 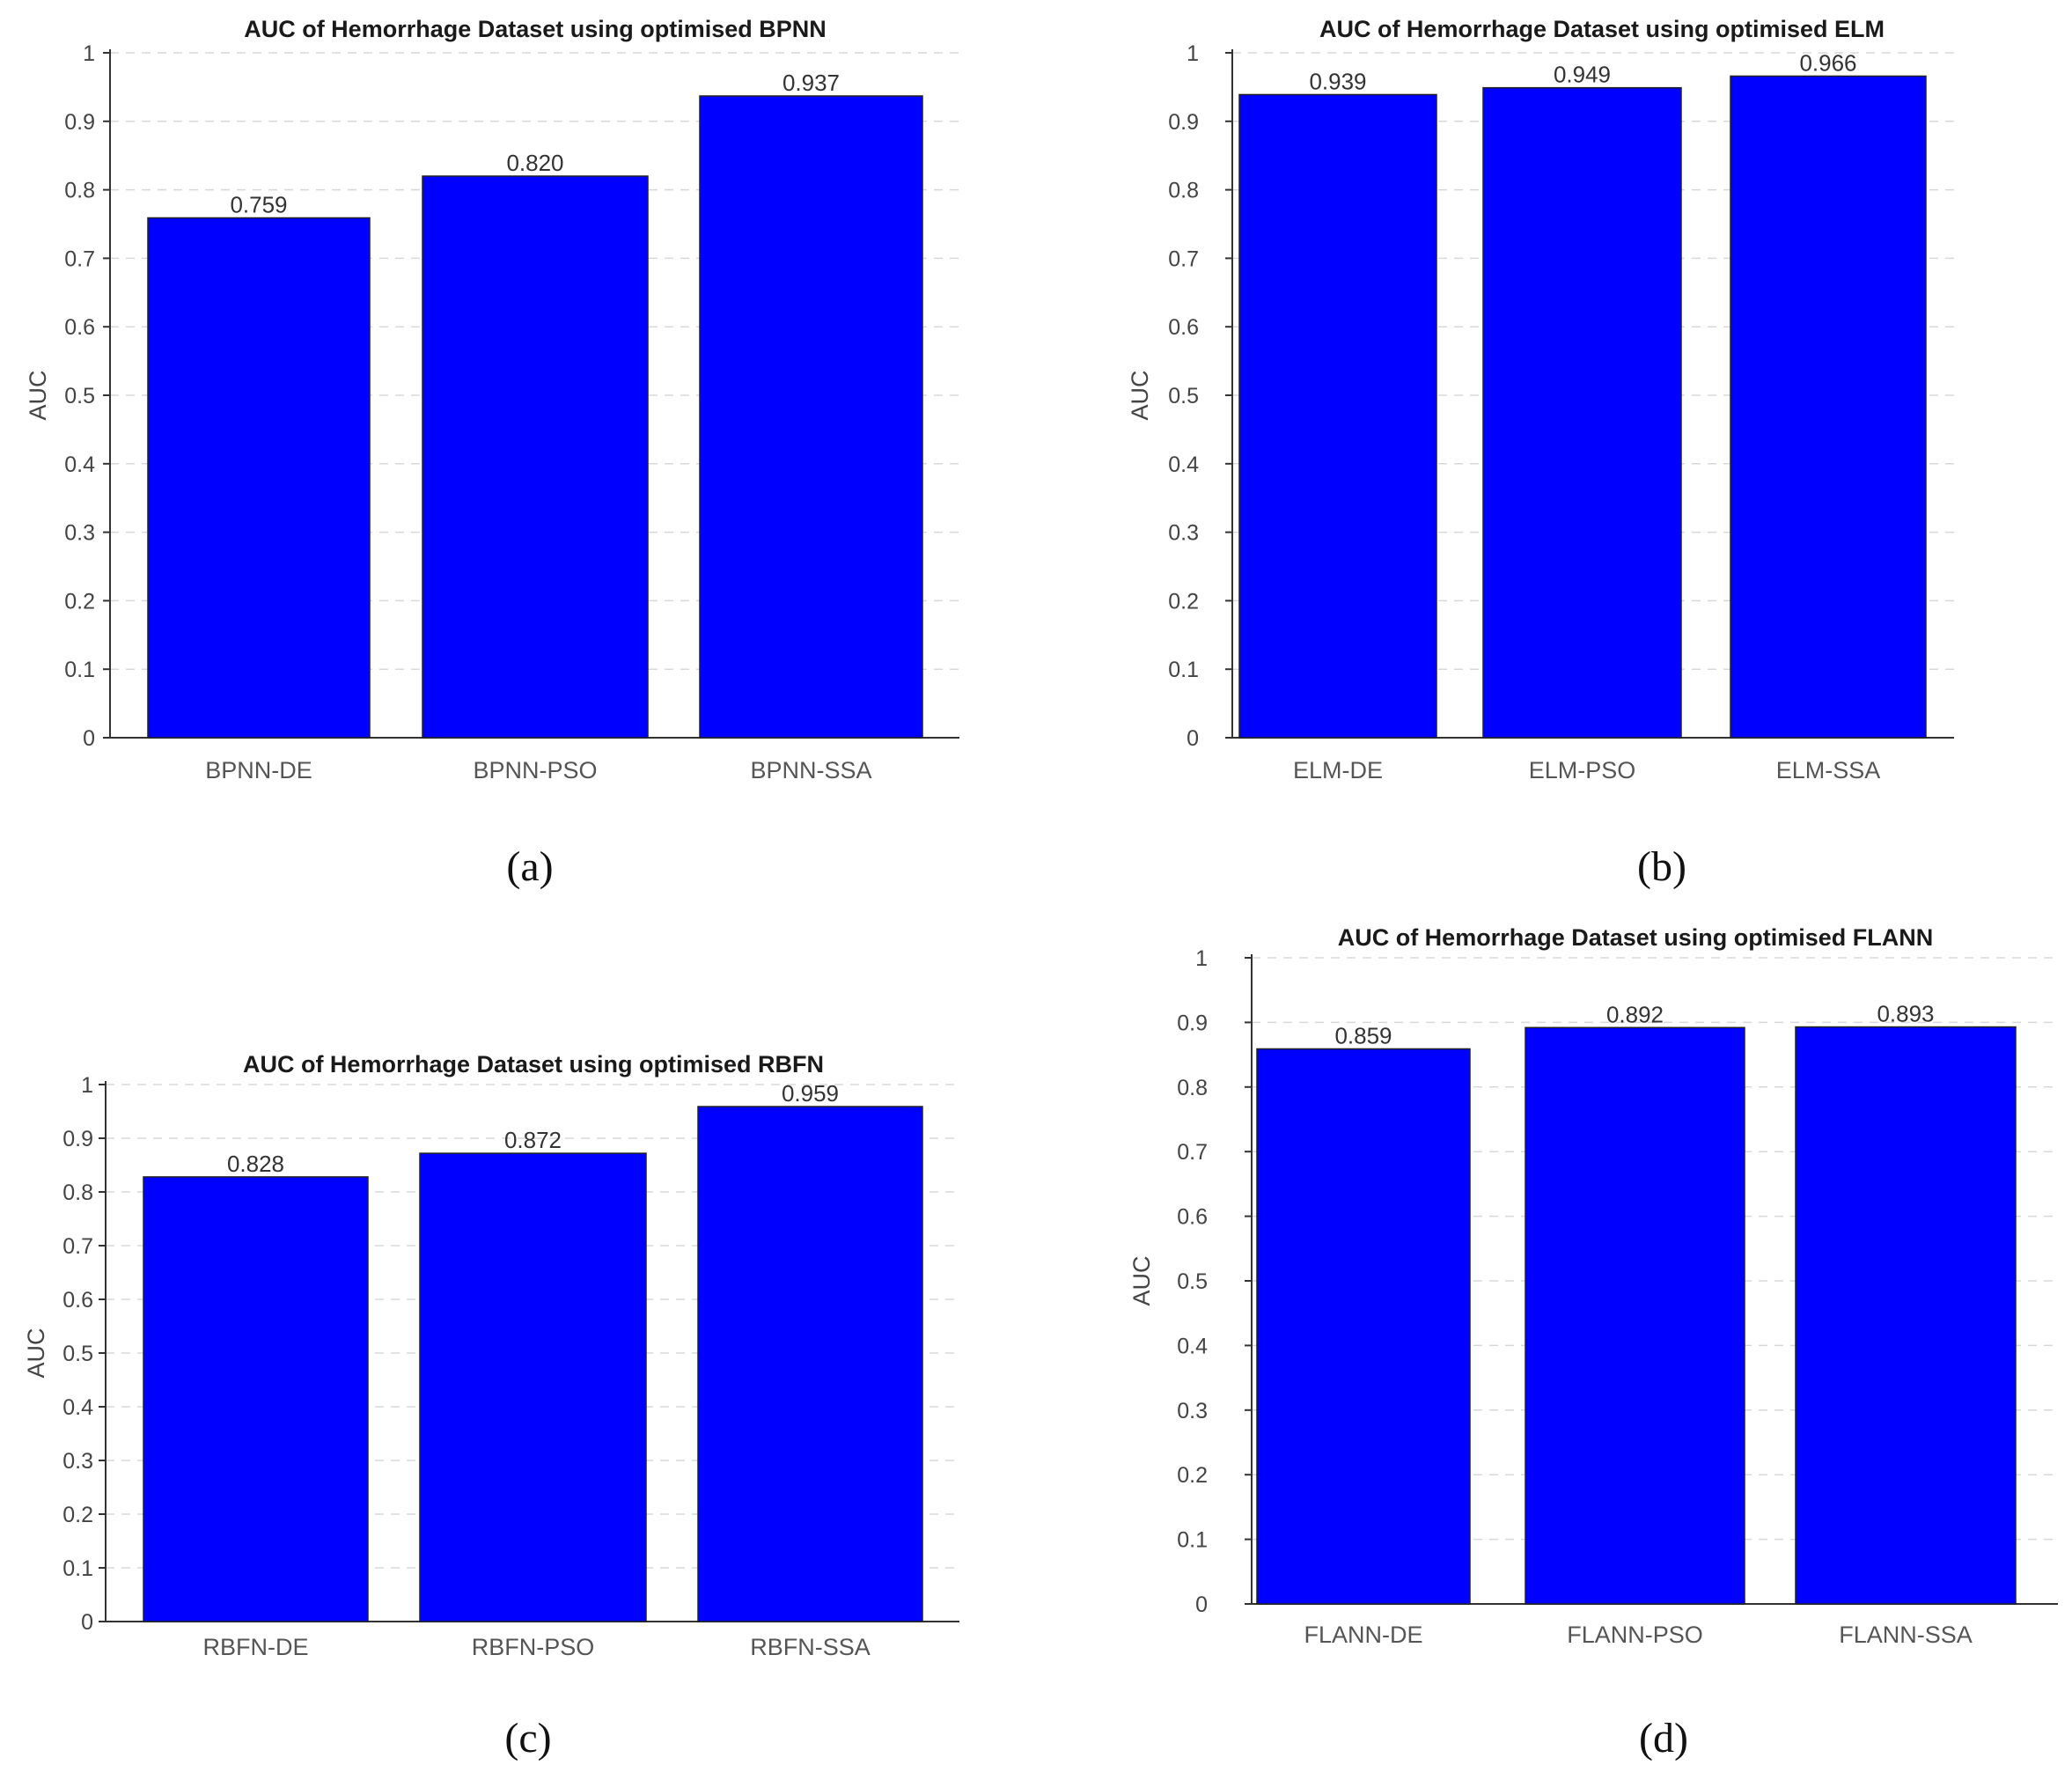 I want to click on bar-value-label: 0.893, so click(x=1905, y=1014).